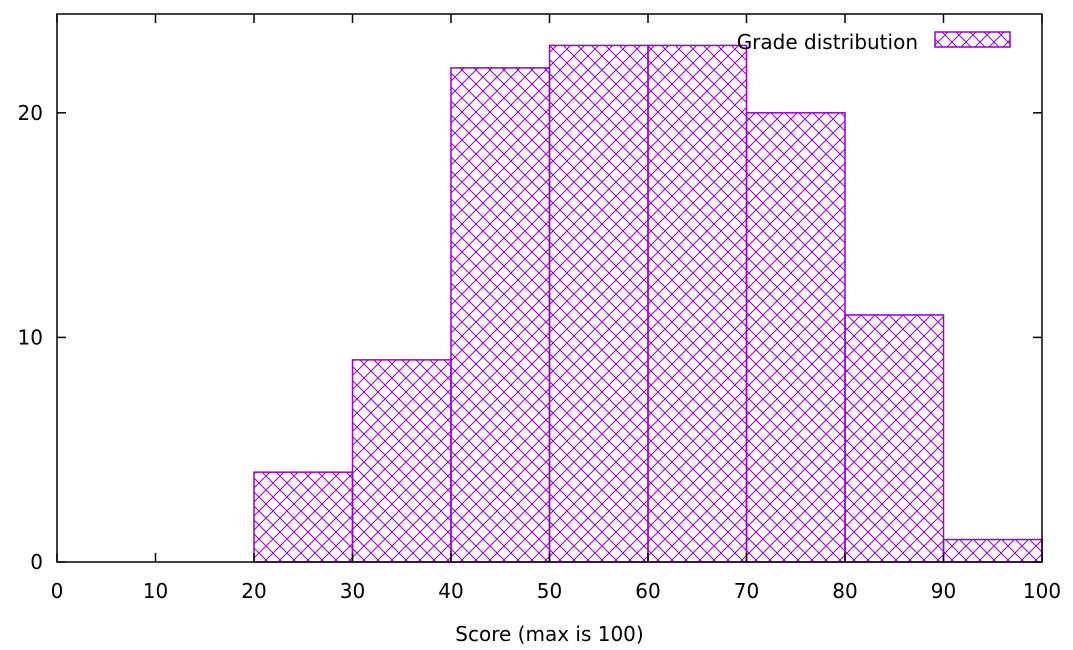 The height and width of the screenshot is (650, 1073). What do you see at coordinates (155, 591) in the screenshot?
I see `x-tick-label-10: 10` at bounding box center [155, 591].